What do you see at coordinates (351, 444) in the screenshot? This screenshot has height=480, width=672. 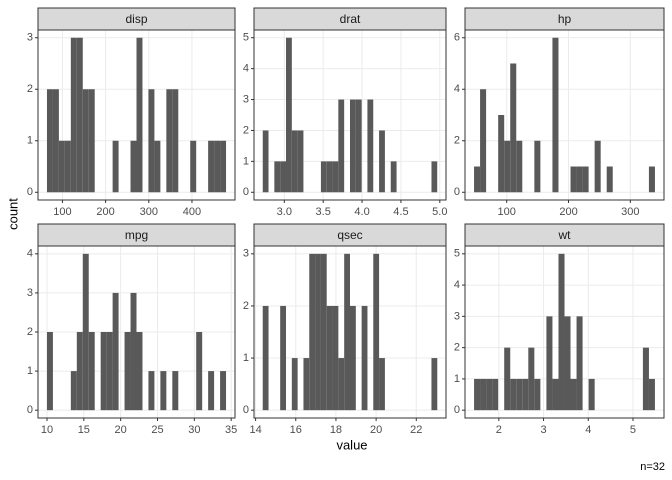 I see `x-axis-title: value` at bounding box center [351, 444].